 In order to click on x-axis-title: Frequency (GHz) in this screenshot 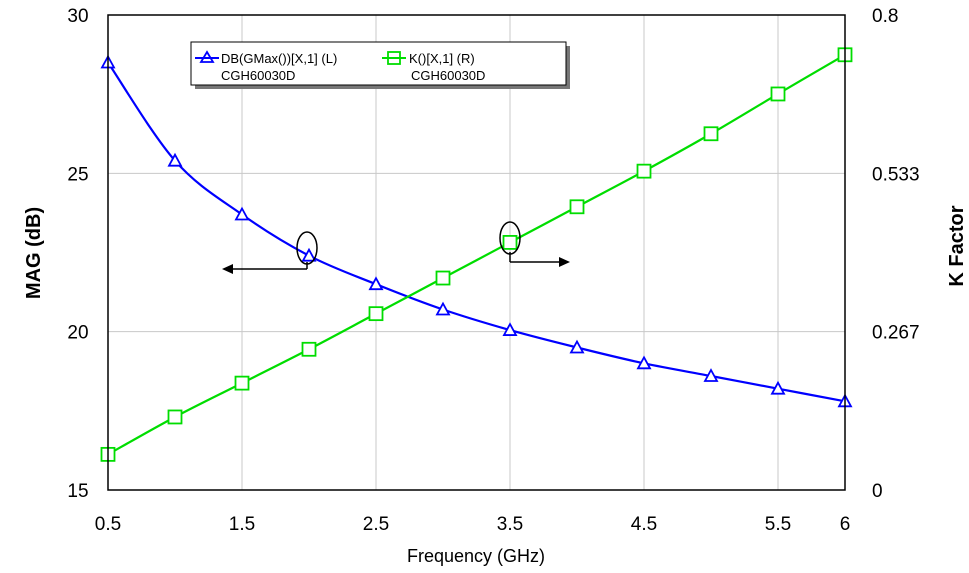, I will do `click(476, 556)`.